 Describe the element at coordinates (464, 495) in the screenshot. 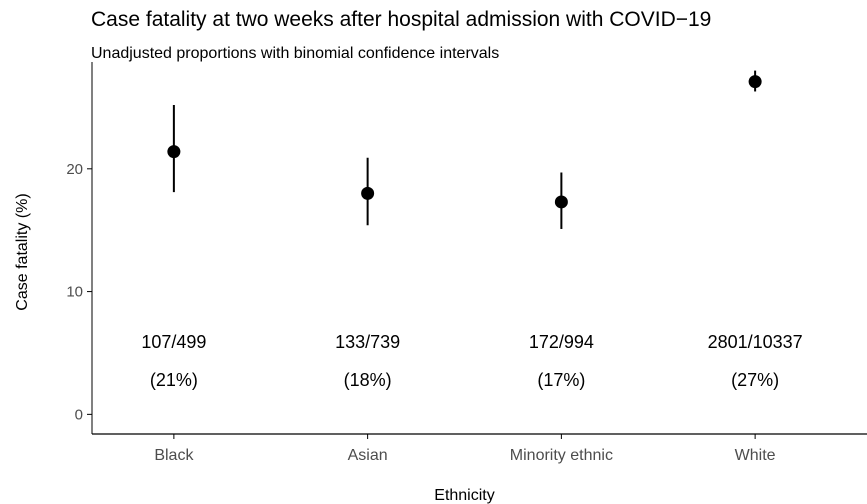

I see `x-axis-title: Ethnicity` at that location.